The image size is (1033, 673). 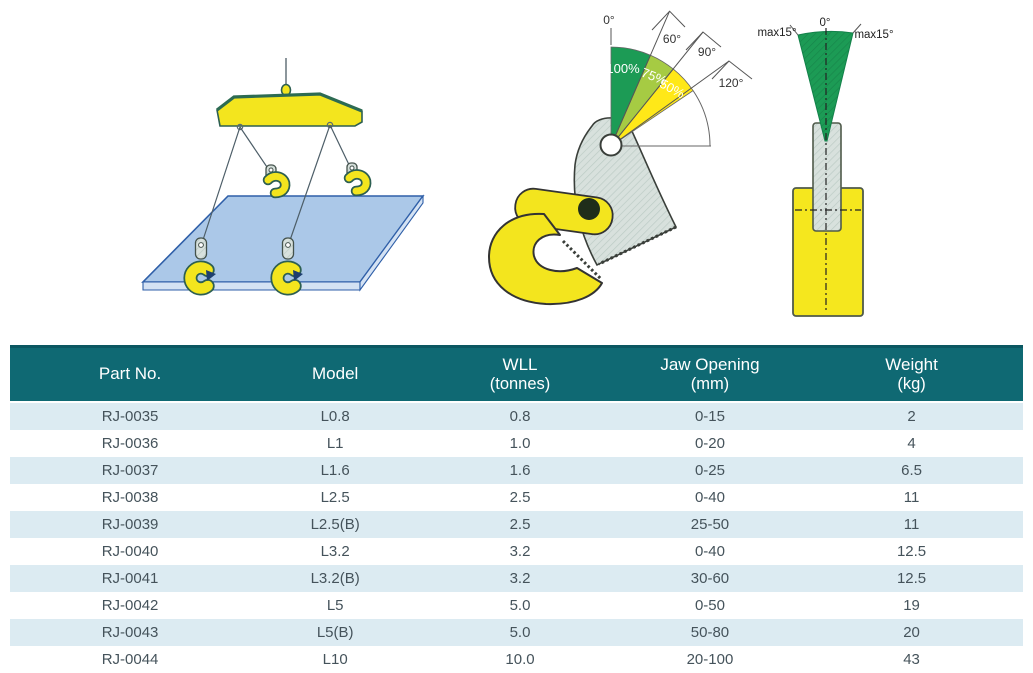 I want to click on table-row: RJ-0044 L10 10.0 20-100 43, so click(x=516, y=659).